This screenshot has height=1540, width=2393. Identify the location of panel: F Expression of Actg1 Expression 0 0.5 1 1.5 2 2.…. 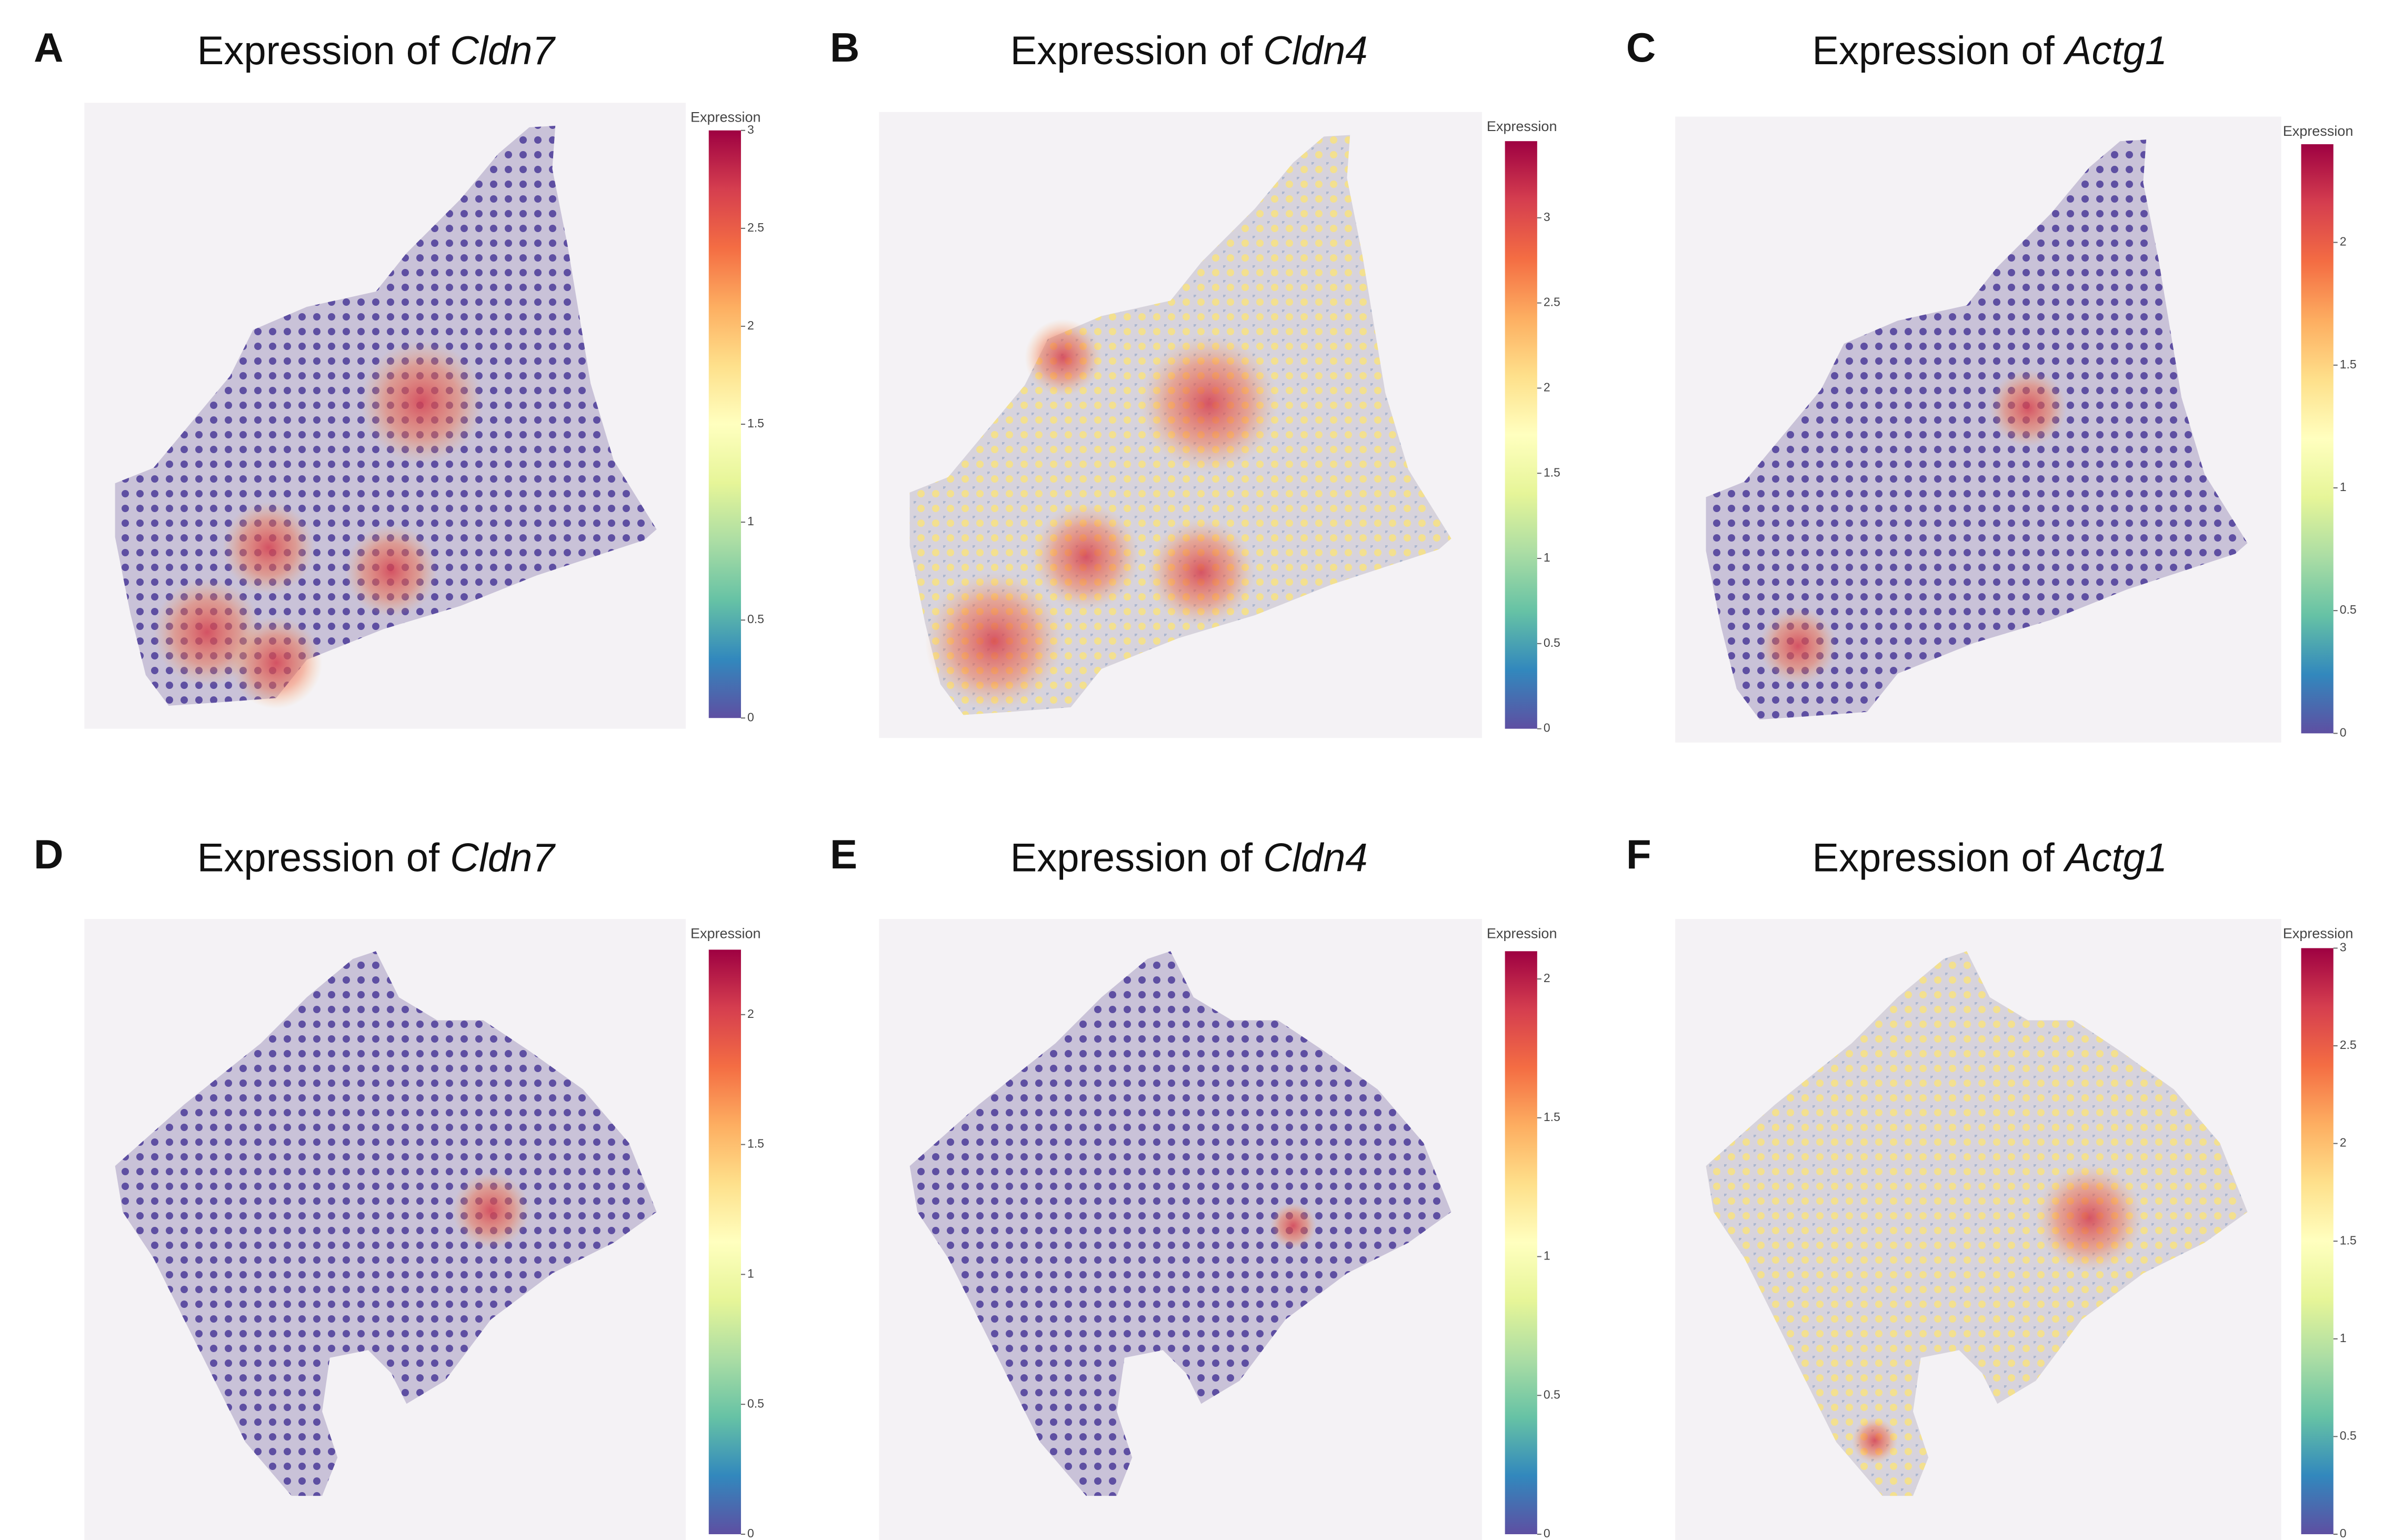
(1992, 1185).